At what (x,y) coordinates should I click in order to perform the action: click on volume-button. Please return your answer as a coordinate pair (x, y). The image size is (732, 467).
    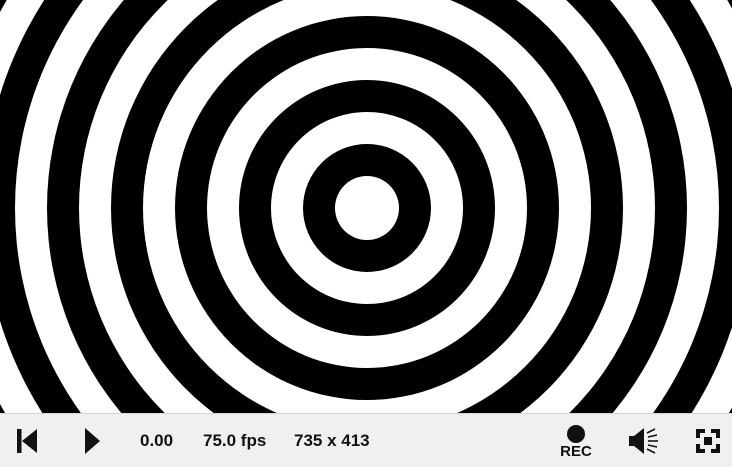
    Looking at the image, I should click on (643, 440).